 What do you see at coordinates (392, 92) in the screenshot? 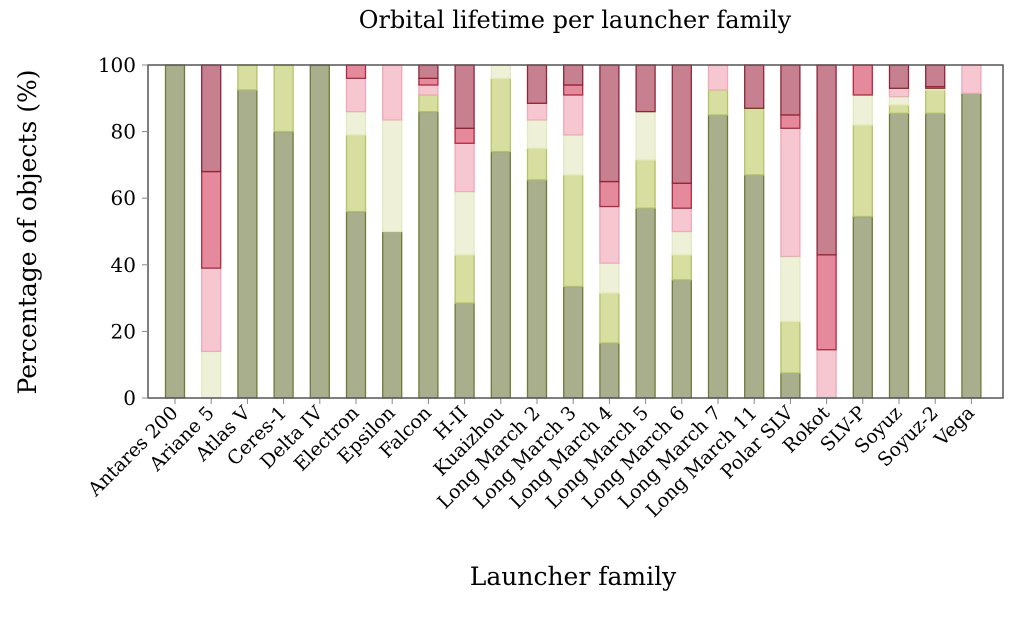
I see `bar-segment-epsilon-s4` at bounding box center [392, 92].